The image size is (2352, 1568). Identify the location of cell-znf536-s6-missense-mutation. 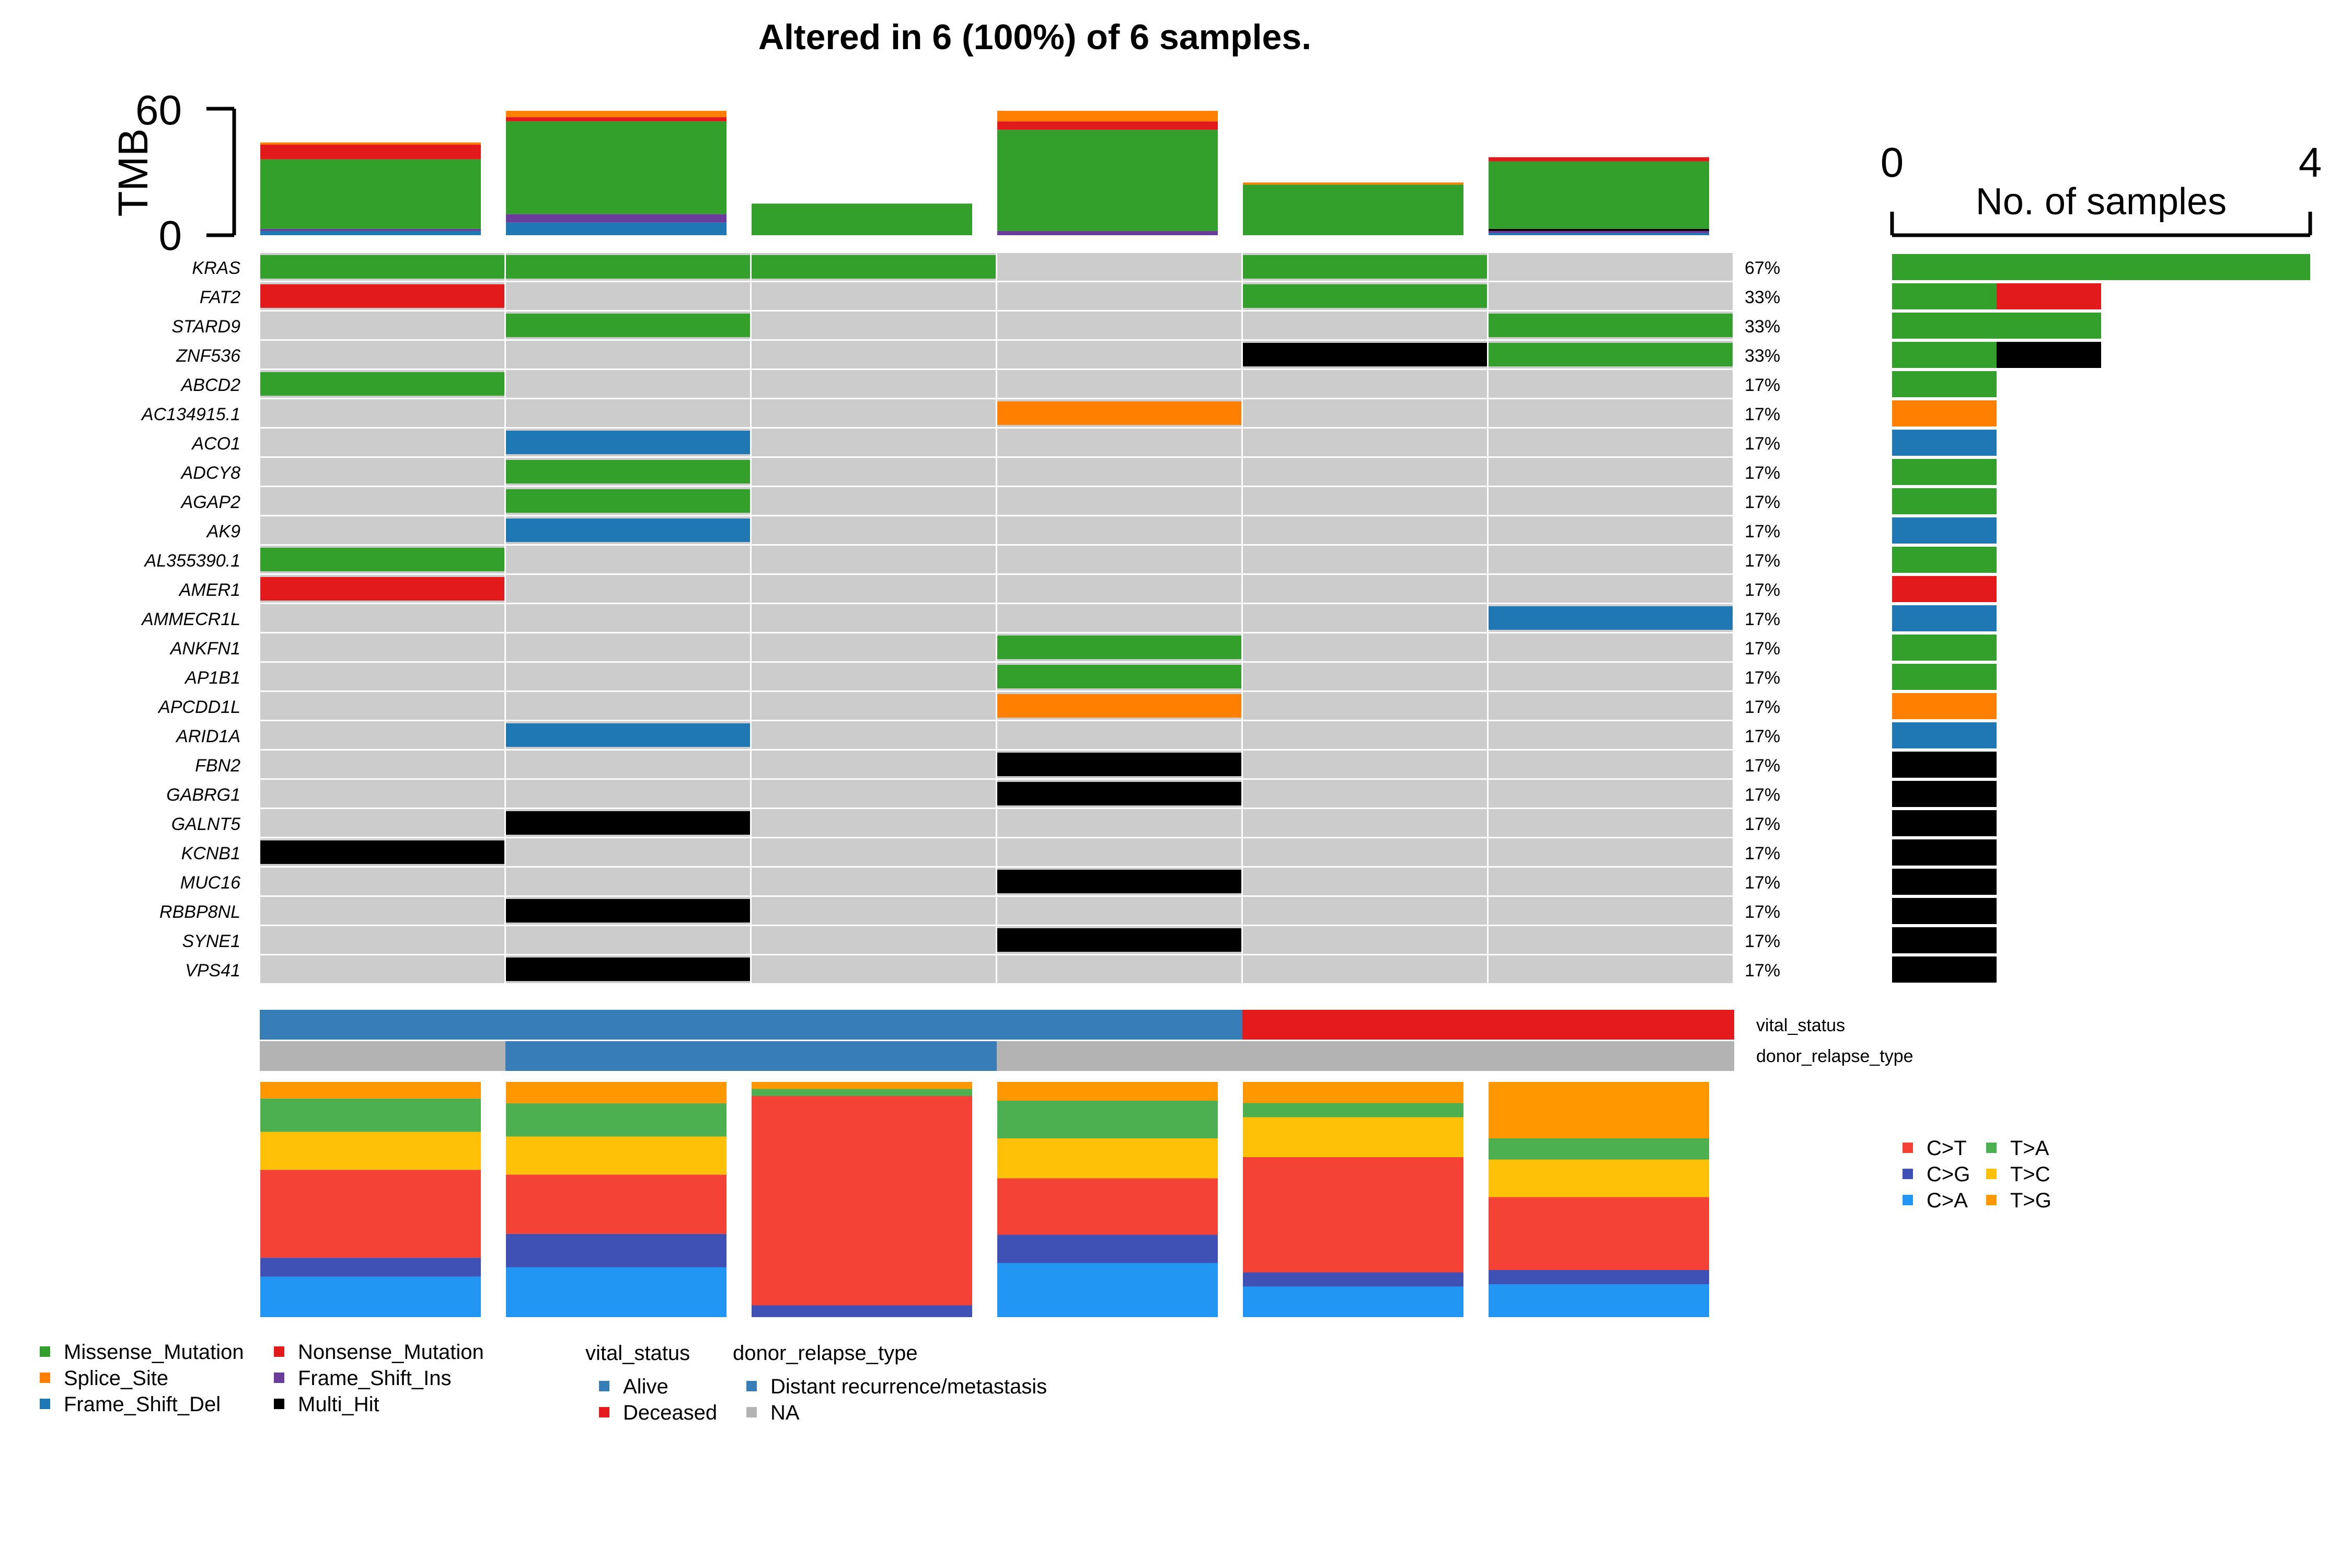
(1611, 354).